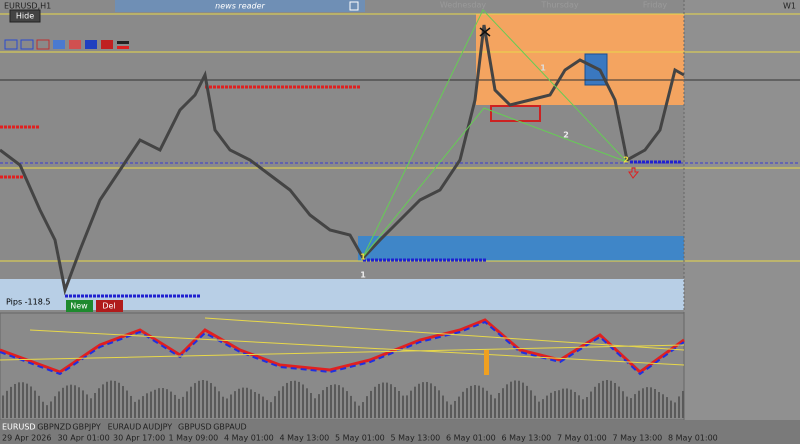 This screenshot has height=444, width=800. I want to click on demand-zone, so click(521, 248).